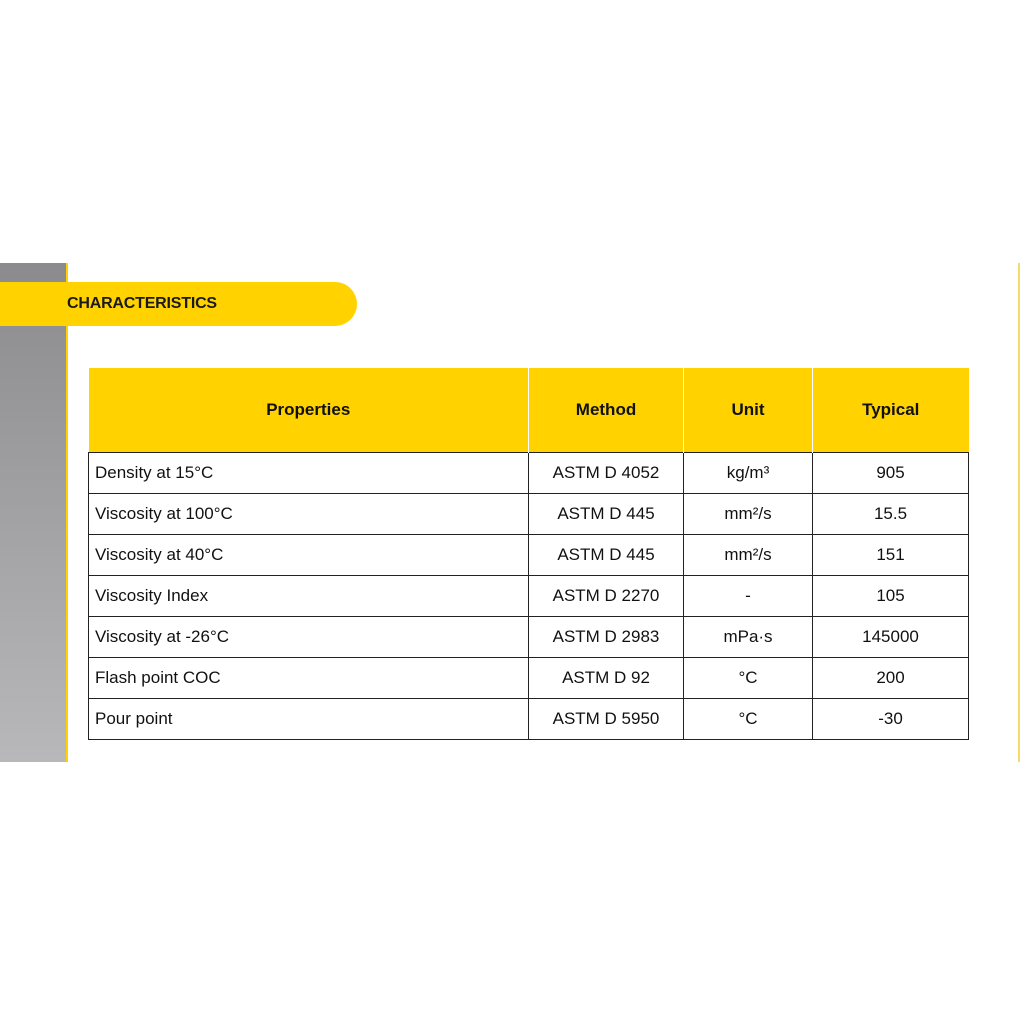  What do you see at coordinates (890, 410) in the screenshot?
I see `header-typical: Typical` at bounding box center [890, 410].